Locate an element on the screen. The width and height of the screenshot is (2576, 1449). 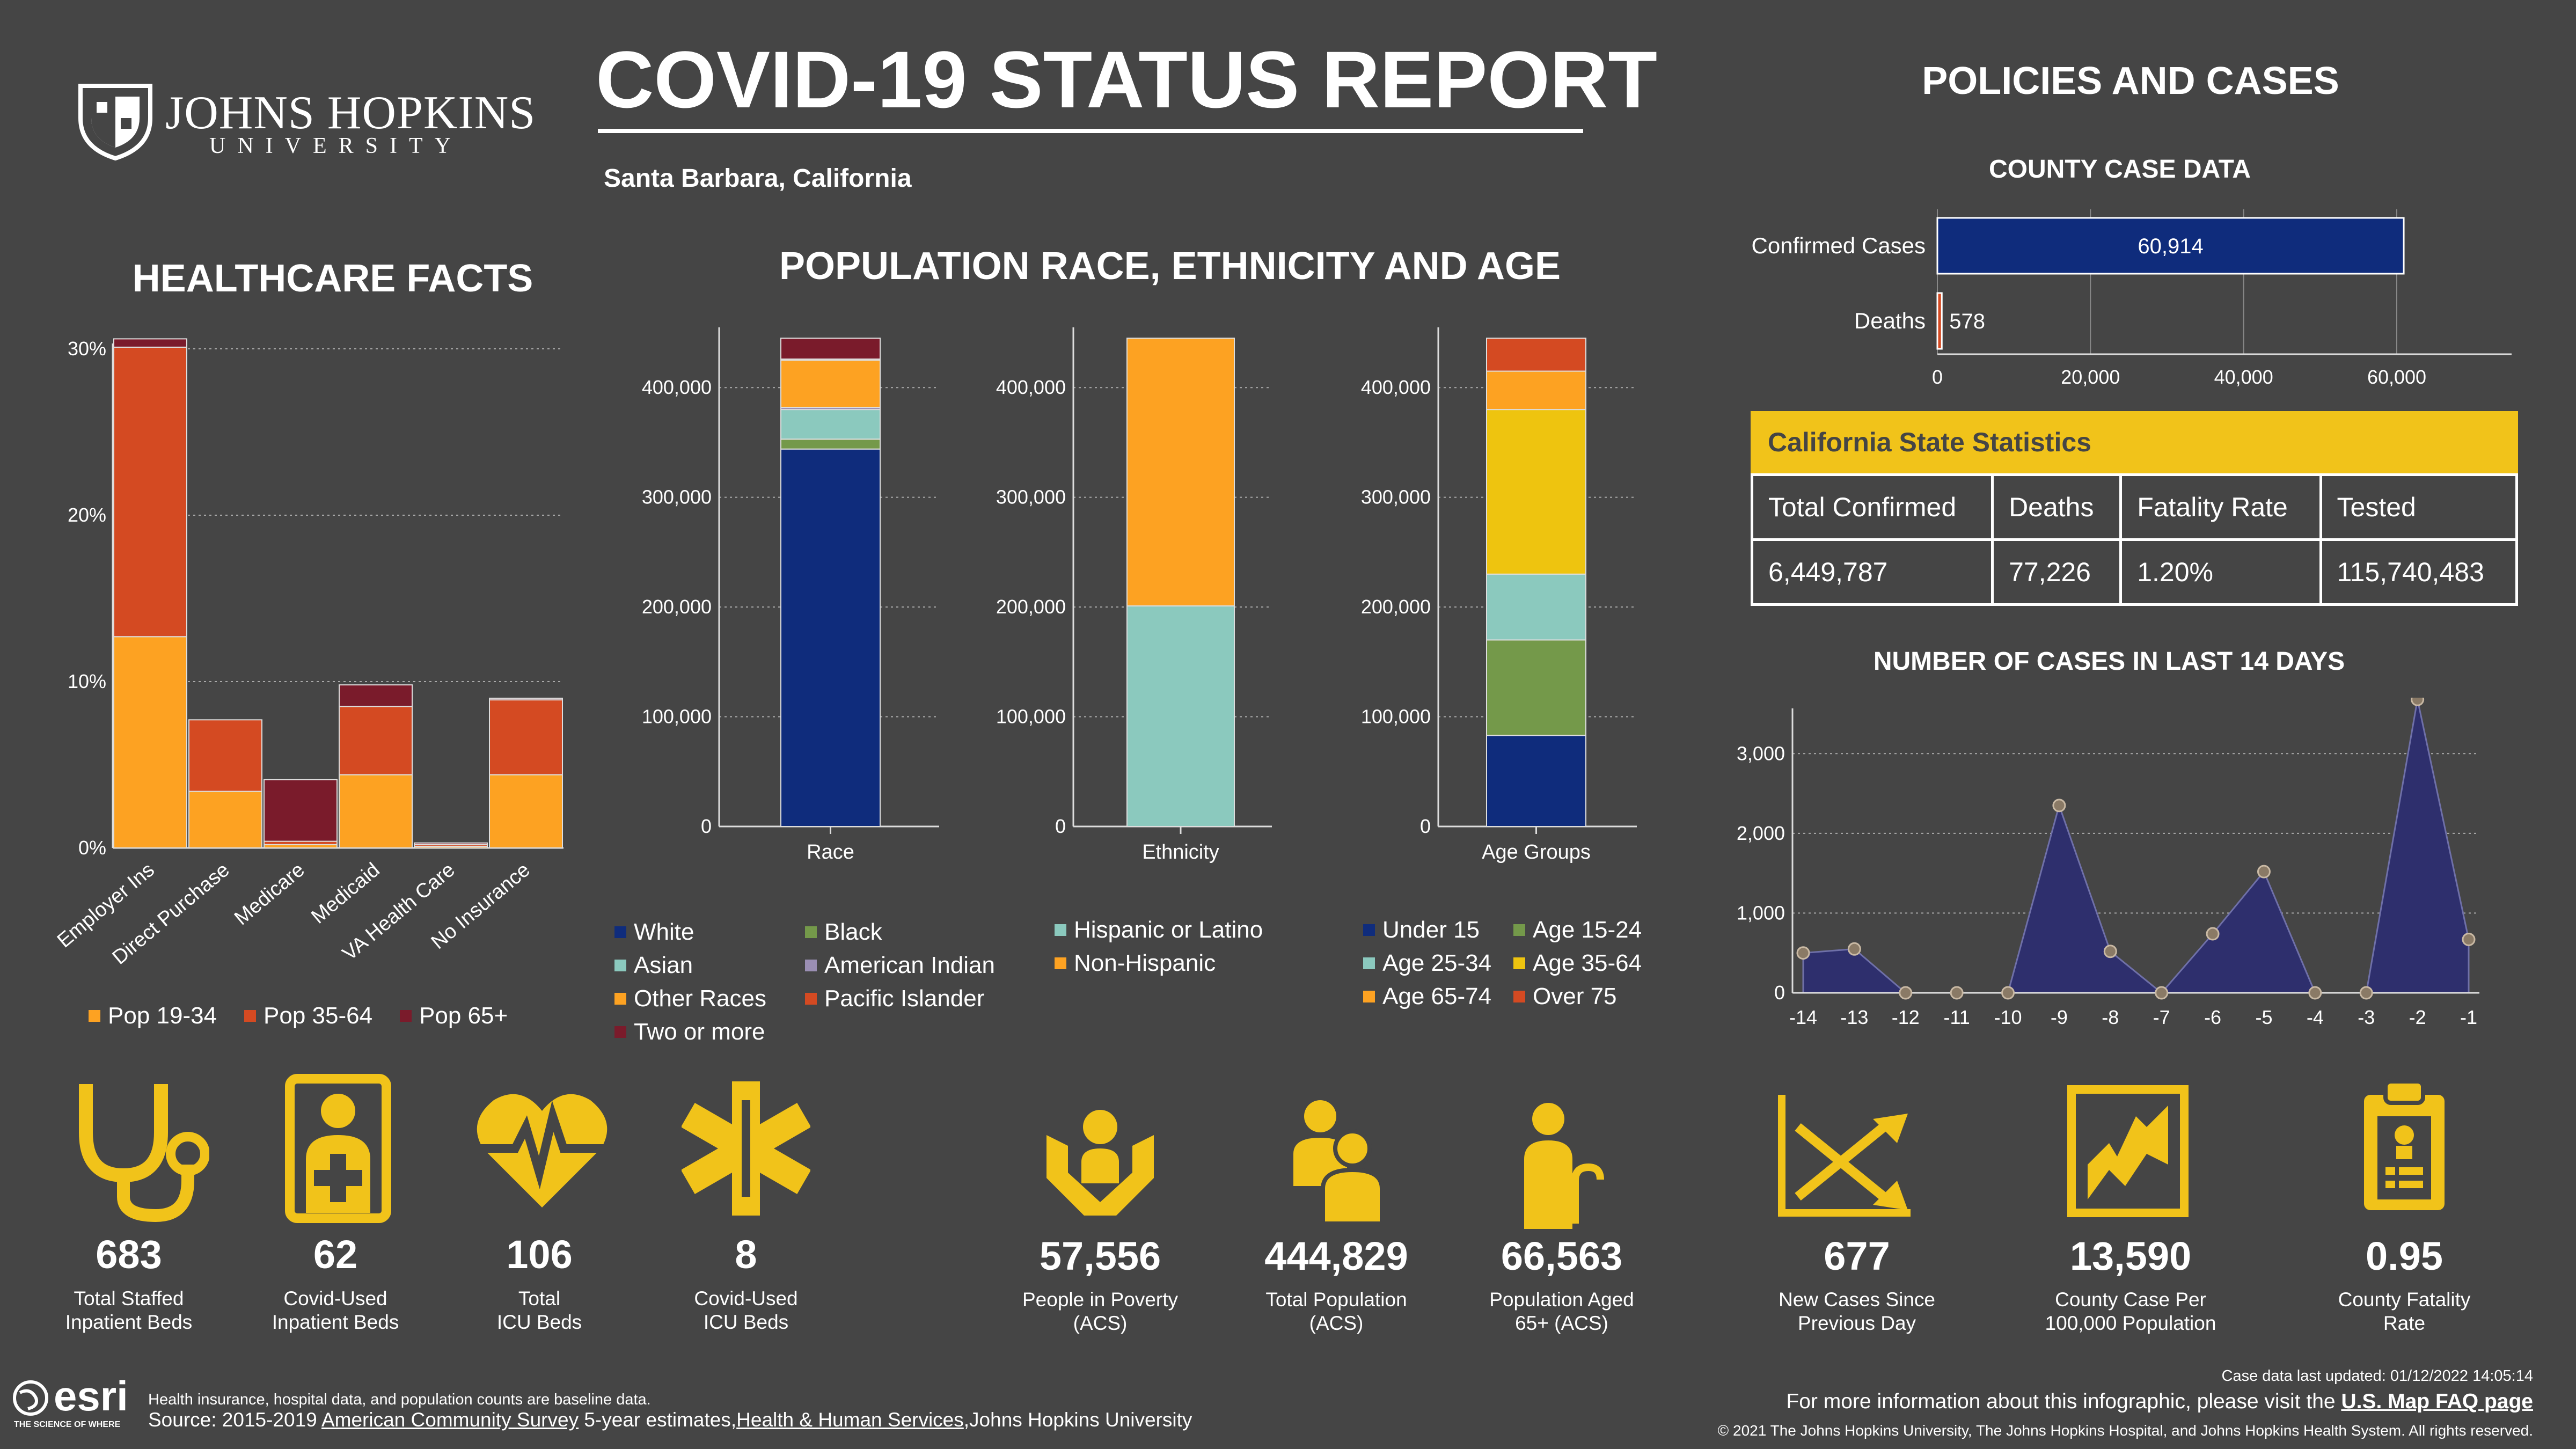
legend-item: Other Races is located at coordinates (709, 998).